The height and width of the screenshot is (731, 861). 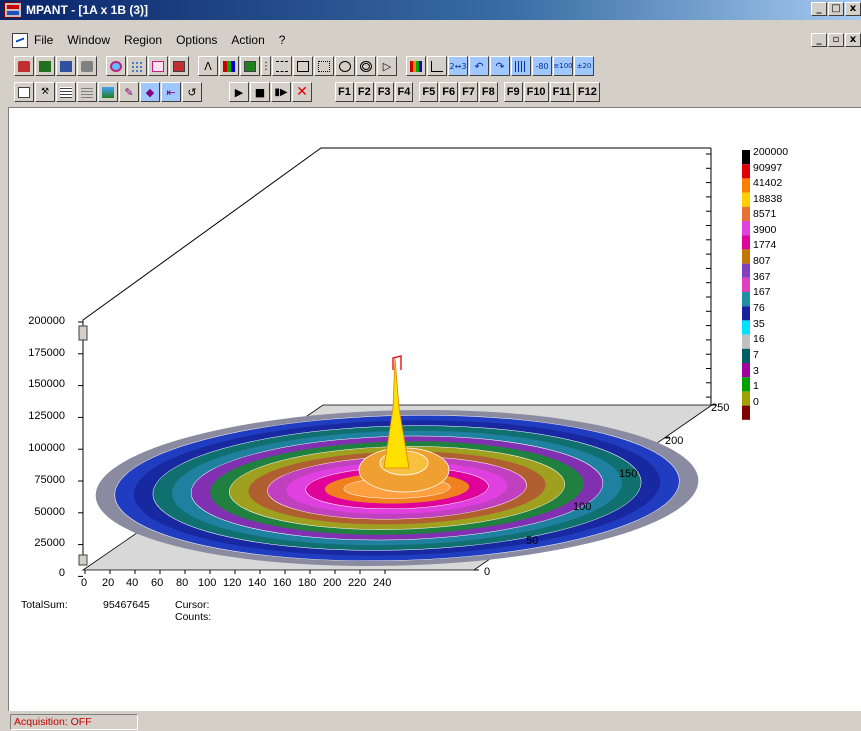 I want to click on y-tick-label: 150000, so click(x=46, y=384).